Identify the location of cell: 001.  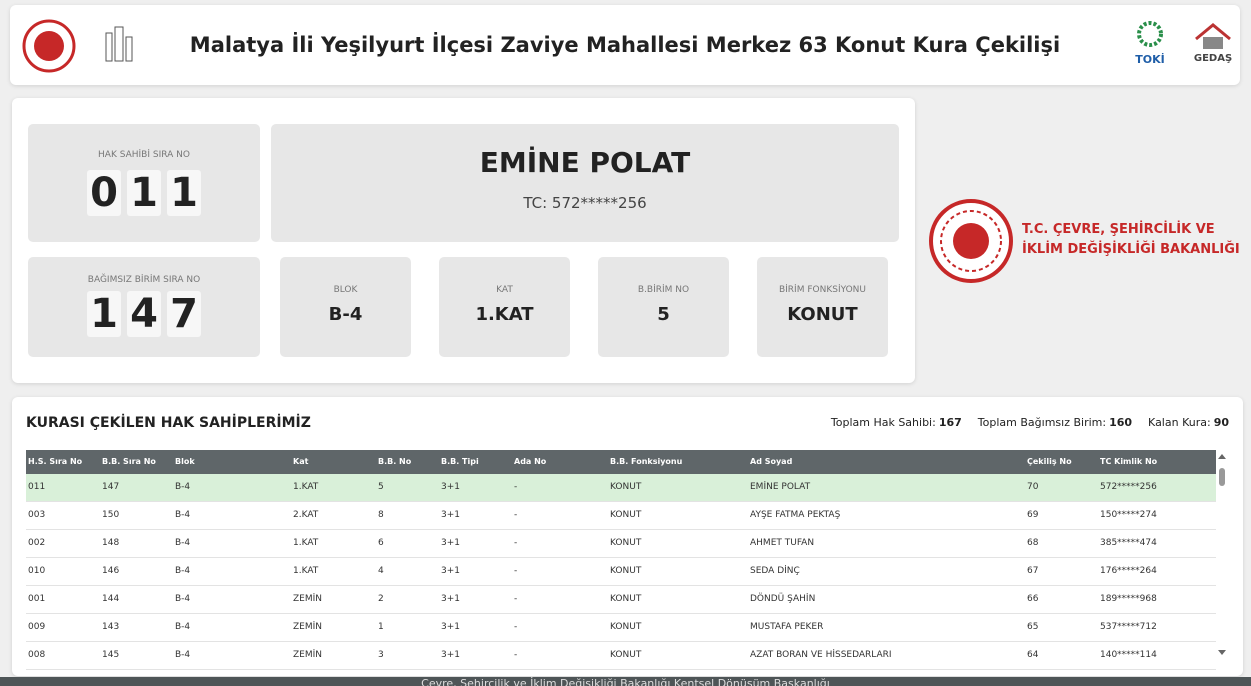
(37, 599).